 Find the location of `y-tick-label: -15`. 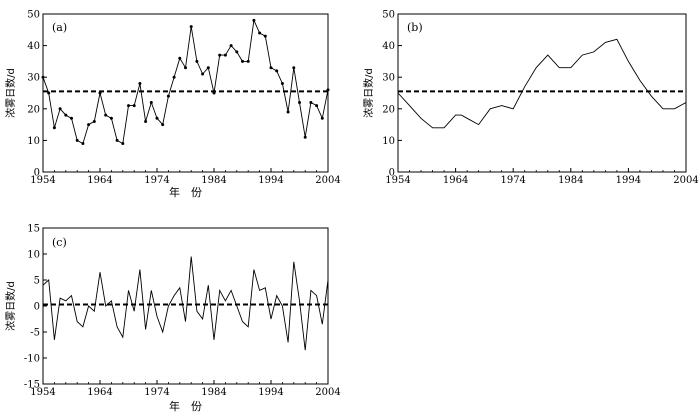

y-tick-label: -15 is located at coordinates (32, 385).